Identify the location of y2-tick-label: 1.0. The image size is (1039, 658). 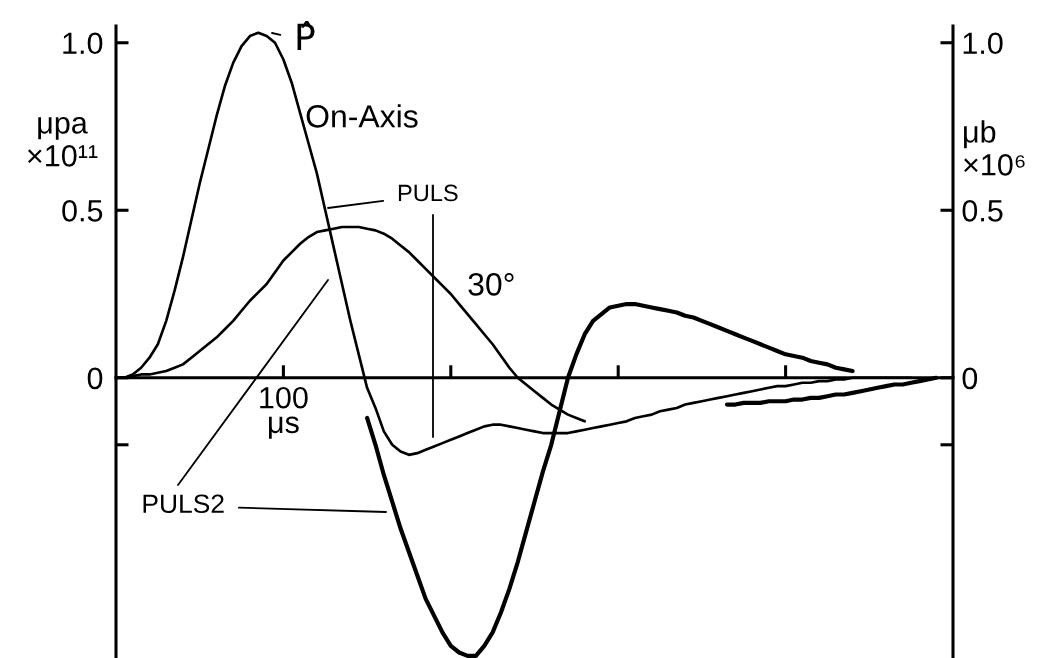
(983, 43).